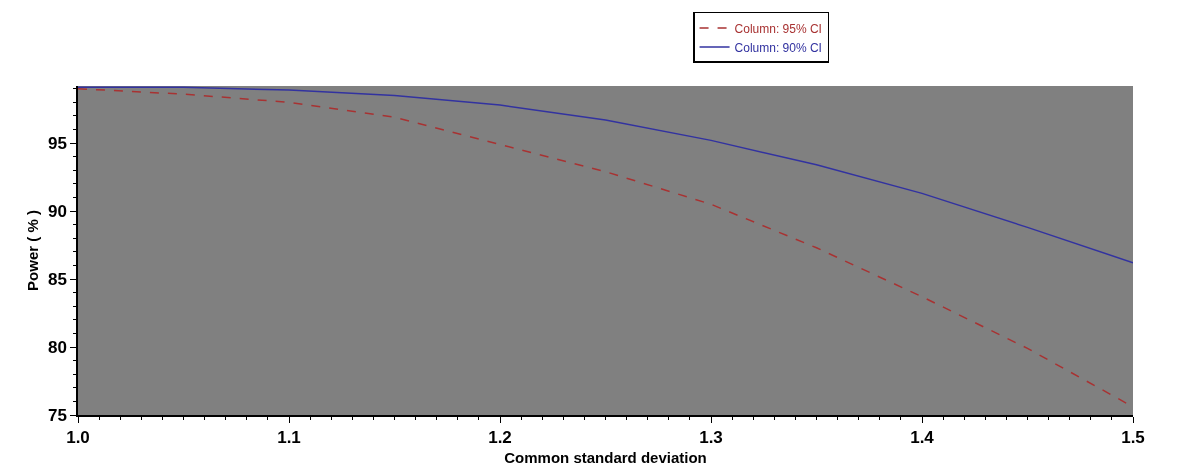 The width and height of the screenshot is (1177, 471). What do you see at coordinates (57, 347) in the screenshot?
I see `y-tick-label: 80` at bounding box center [57, 347].